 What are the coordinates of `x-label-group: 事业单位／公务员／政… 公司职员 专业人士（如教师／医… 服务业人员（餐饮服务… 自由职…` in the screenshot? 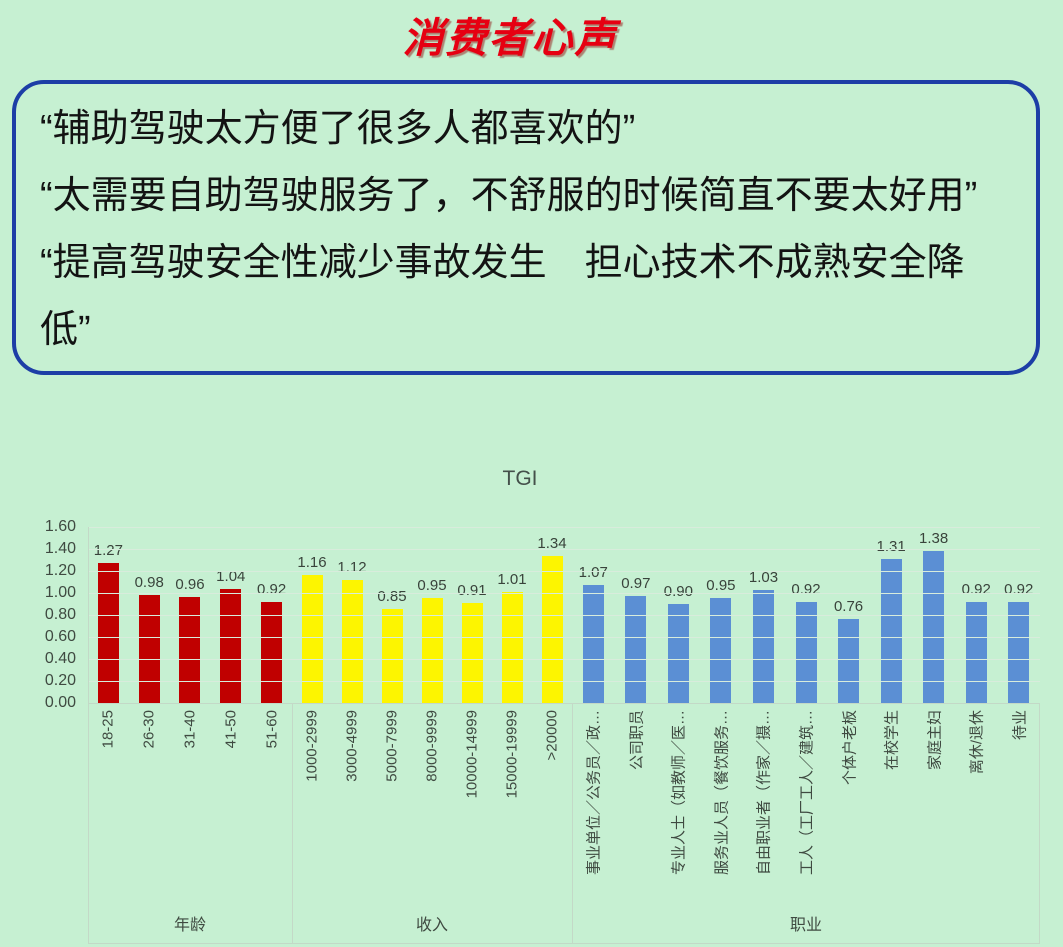 It's located at (806, 801).